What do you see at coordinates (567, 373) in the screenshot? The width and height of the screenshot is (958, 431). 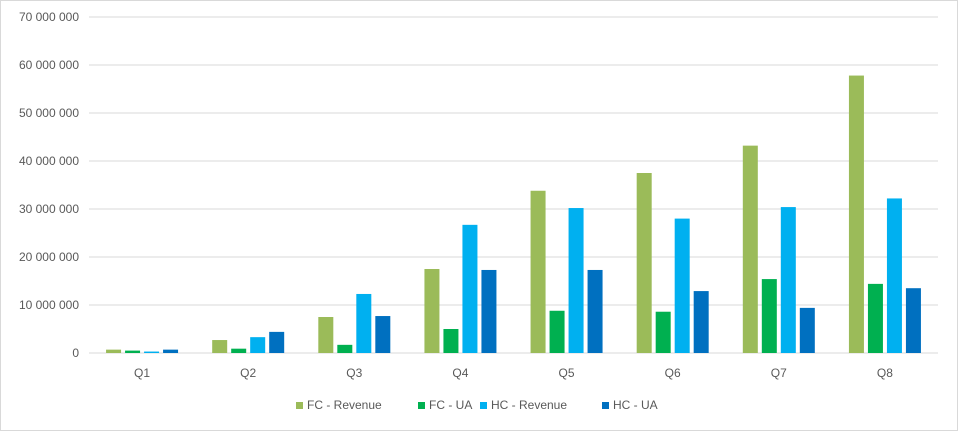 I see `x-tick-label: Q5` at bounding box center [567, 373].